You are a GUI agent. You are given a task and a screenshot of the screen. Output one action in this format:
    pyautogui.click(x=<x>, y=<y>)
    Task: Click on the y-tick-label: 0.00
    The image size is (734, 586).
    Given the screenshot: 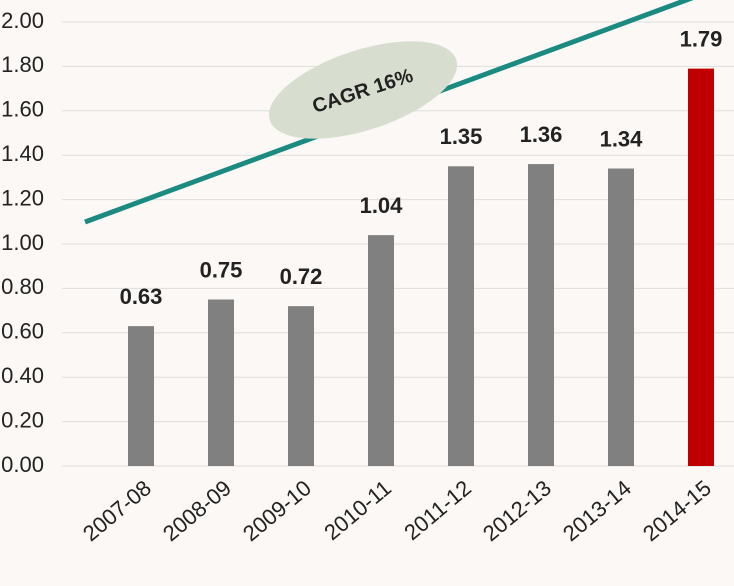 What is the action you would take?
    pyautogui.click(x=22, y=464)
    